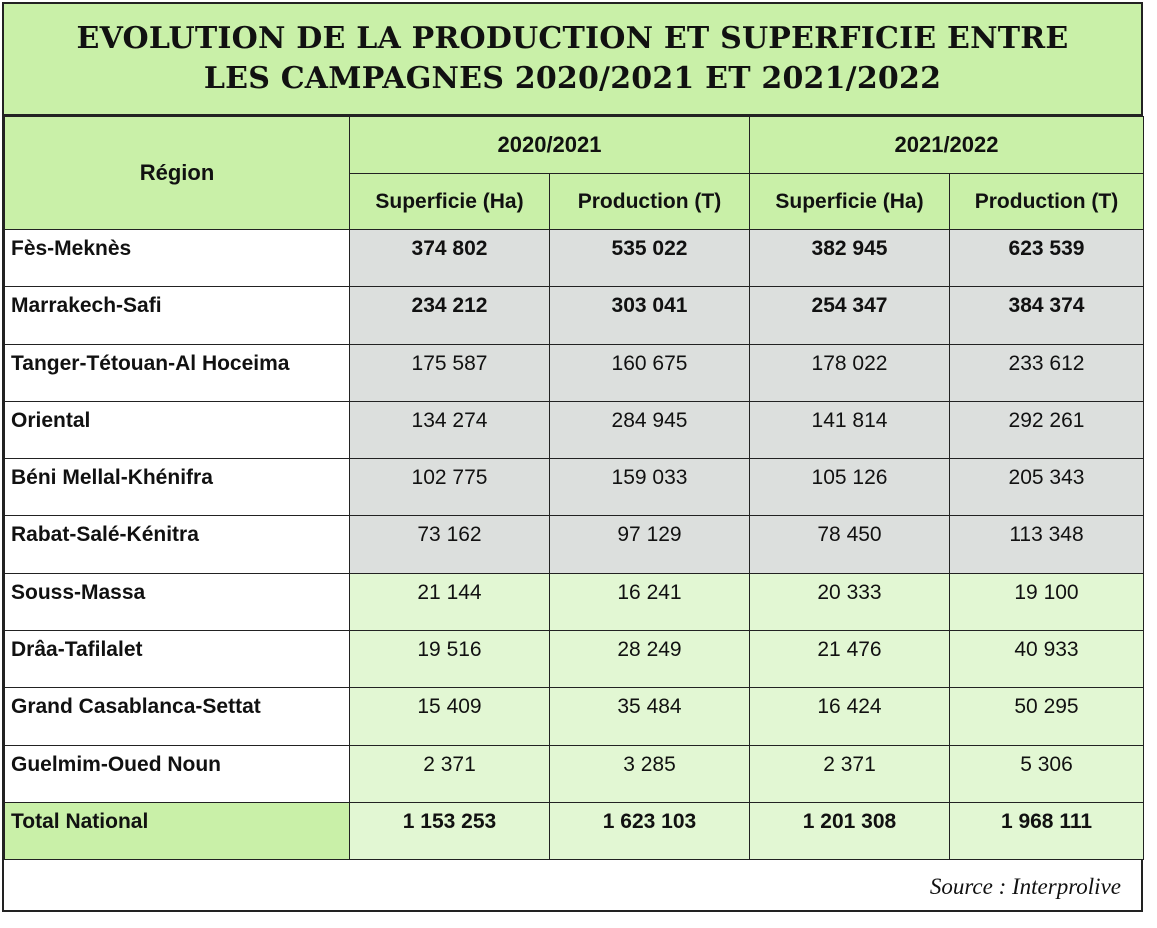 This screenshot has width=1157, height=928. What do you see at coordinates (1046, 544) in the screenshot?
I see `value-cell: 113 348` at bounding box center [1046, 544].